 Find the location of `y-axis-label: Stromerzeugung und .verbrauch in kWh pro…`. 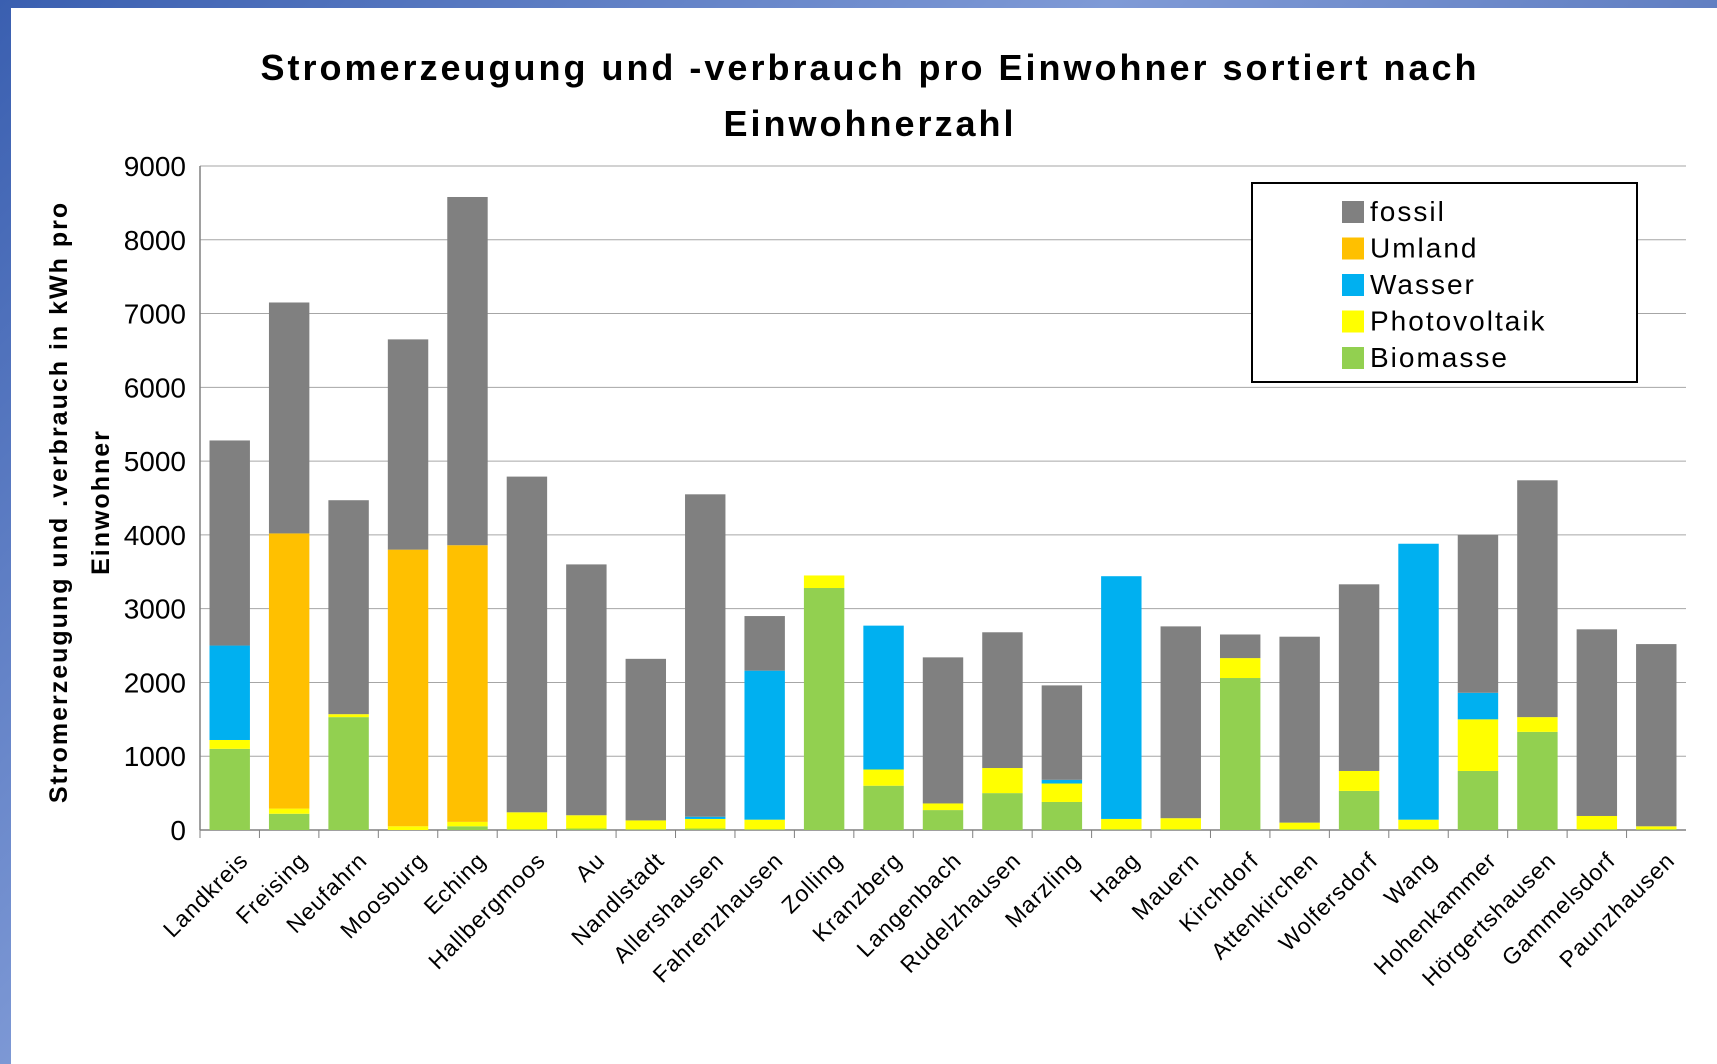

y-axis-label: Stromerzeugung und .verbrauch in kWh pro… is located at coordinates (80, 502).